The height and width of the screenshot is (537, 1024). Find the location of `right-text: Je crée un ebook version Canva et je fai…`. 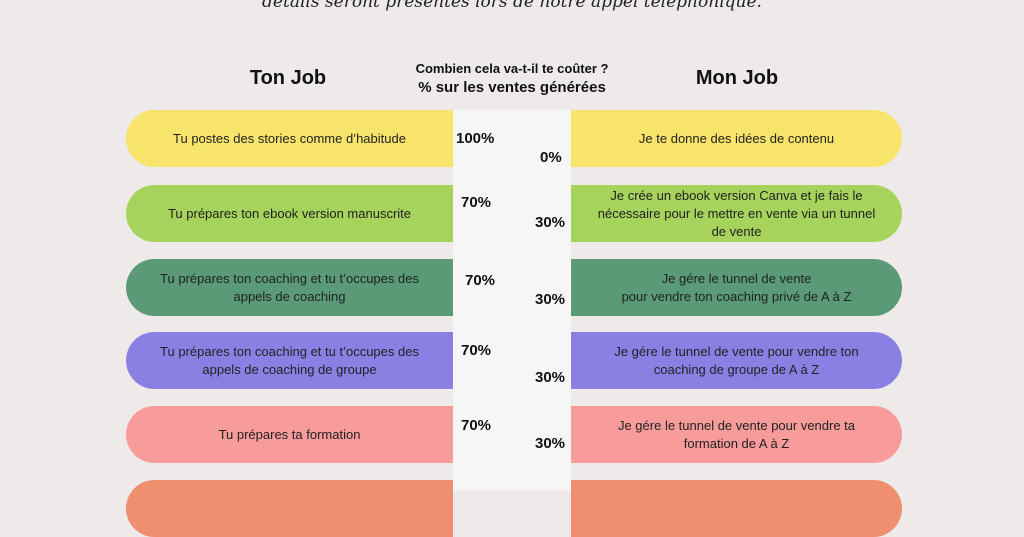

right-text: Je crée un ebook version Canva et je fai… is located at coordinates (736, 213).